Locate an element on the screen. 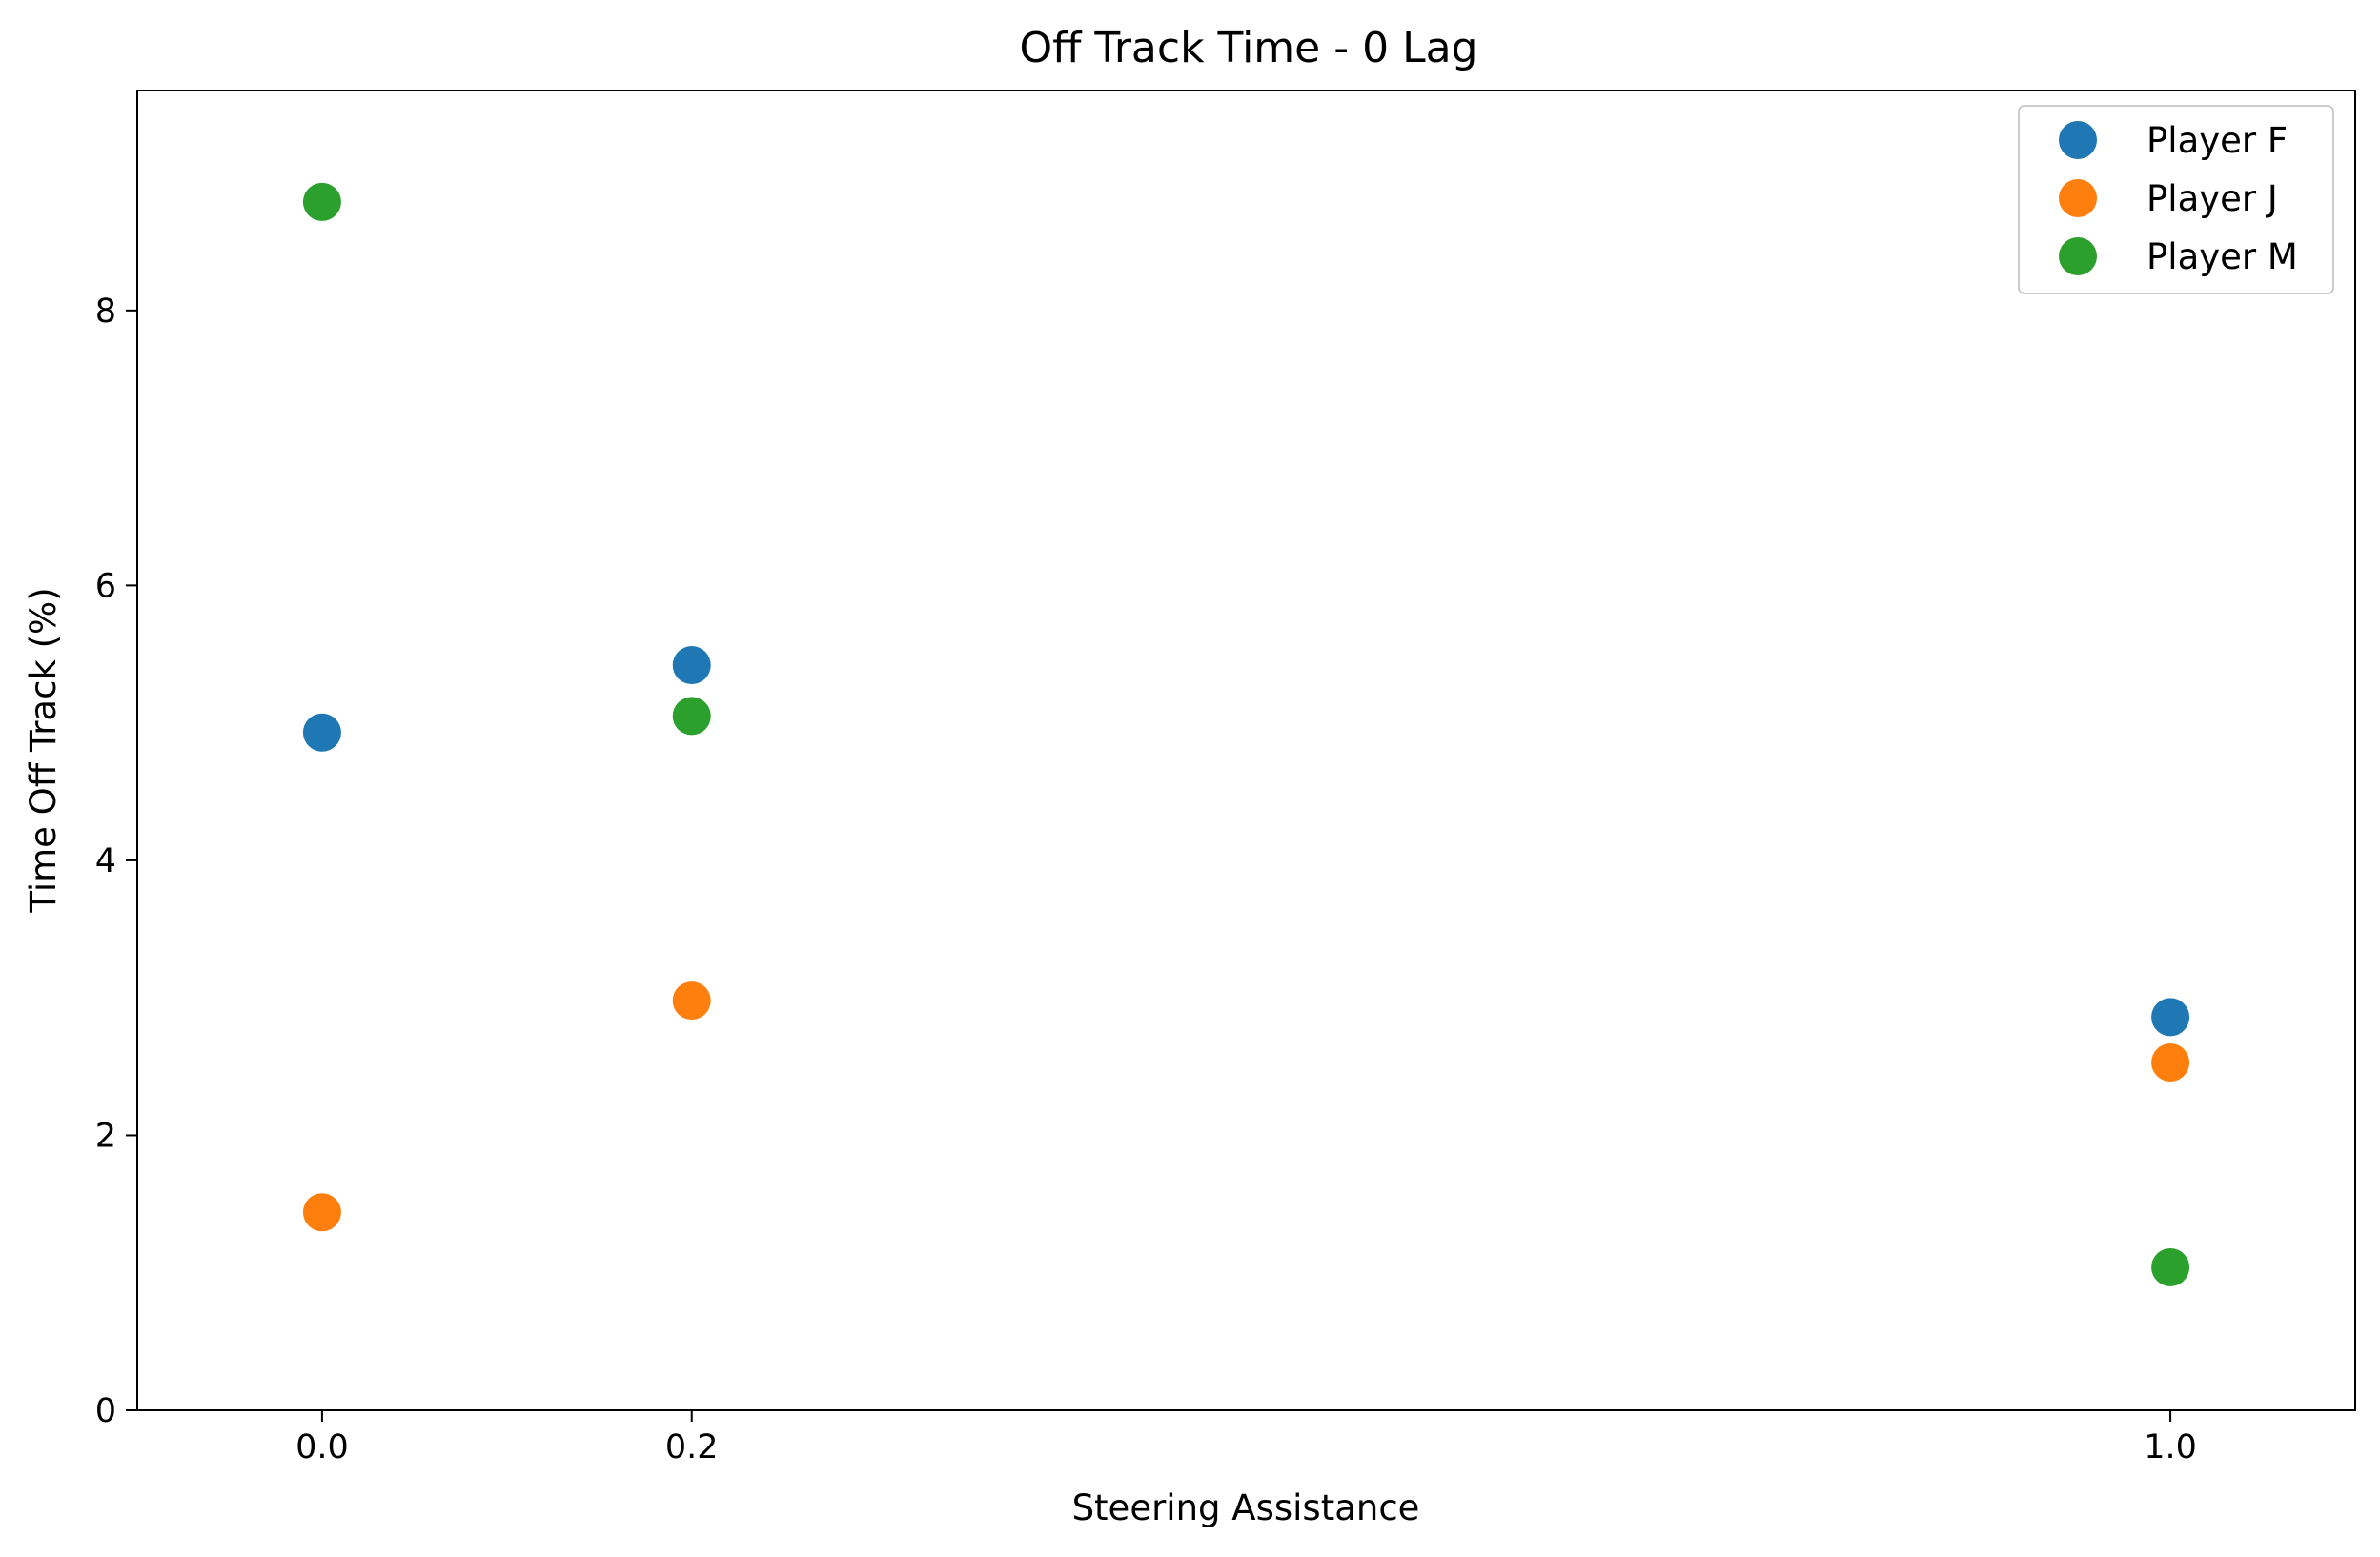  y-tick-label: 0 is located at coordinates (105, 1411).